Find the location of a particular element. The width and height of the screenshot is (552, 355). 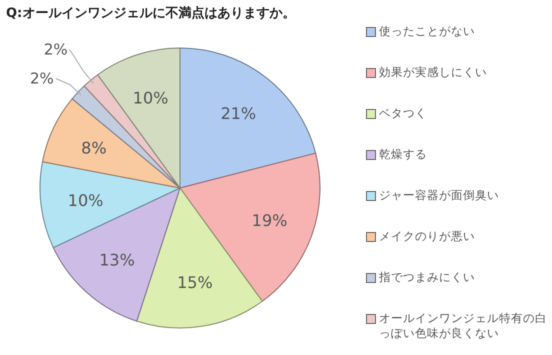

data-label: 13% is located at coordinates (117, 260).